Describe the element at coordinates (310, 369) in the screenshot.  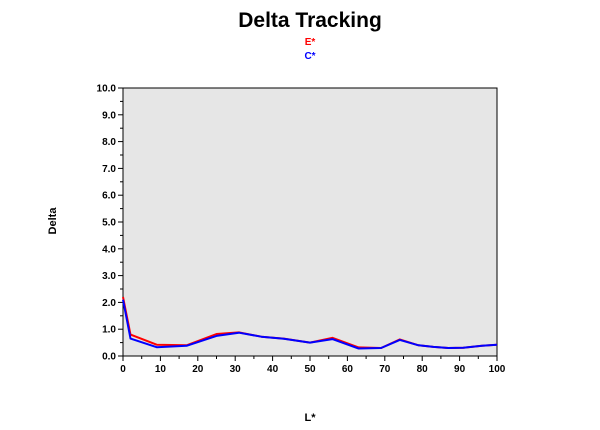
I see `x-tick-label: 50` at that location.